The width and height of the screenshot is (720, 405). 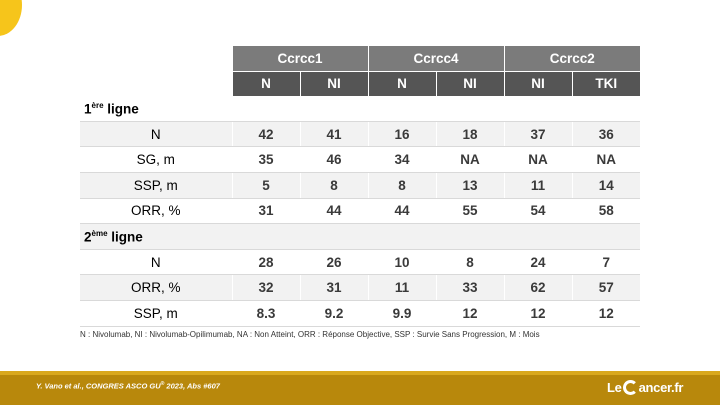 What do you see at coordinates (401, 262) in the screenshot?
I see `table-cell: 10` at bounding box center [401, 262].